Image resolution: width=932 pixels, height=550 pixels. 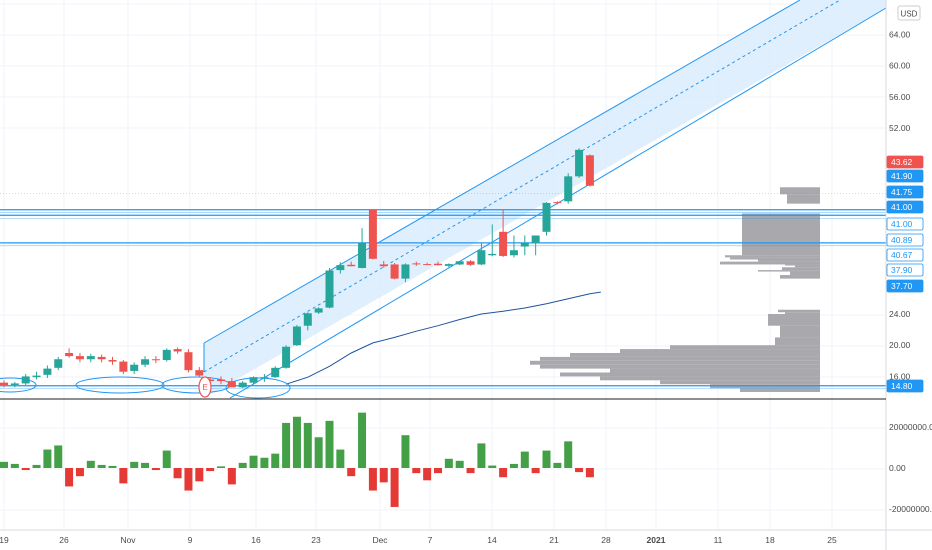 What do you see at coordinates (4, 540) in the screenshot?
I see `time-tick-label: 19` at bounding box center [4, 540].